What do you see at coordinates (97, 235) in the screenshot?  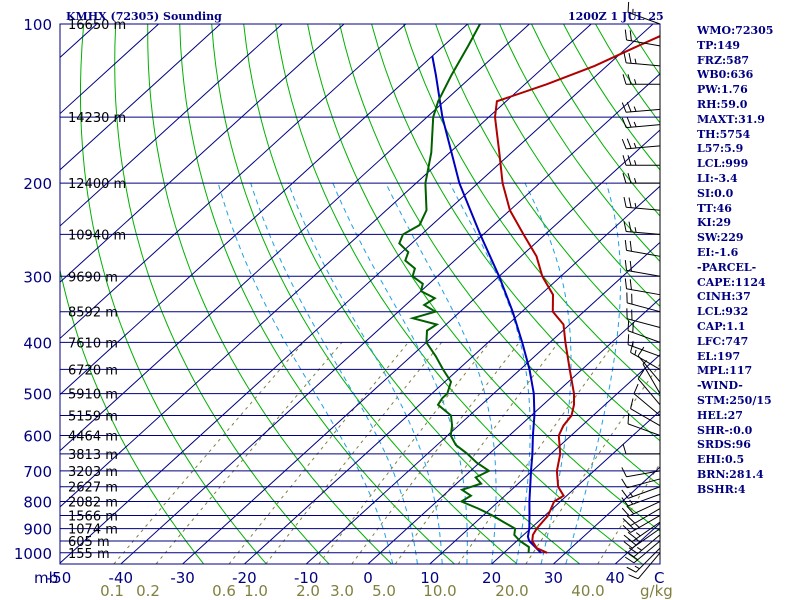 I see `height-label: 10940 m` at bounding box center [97, 235].